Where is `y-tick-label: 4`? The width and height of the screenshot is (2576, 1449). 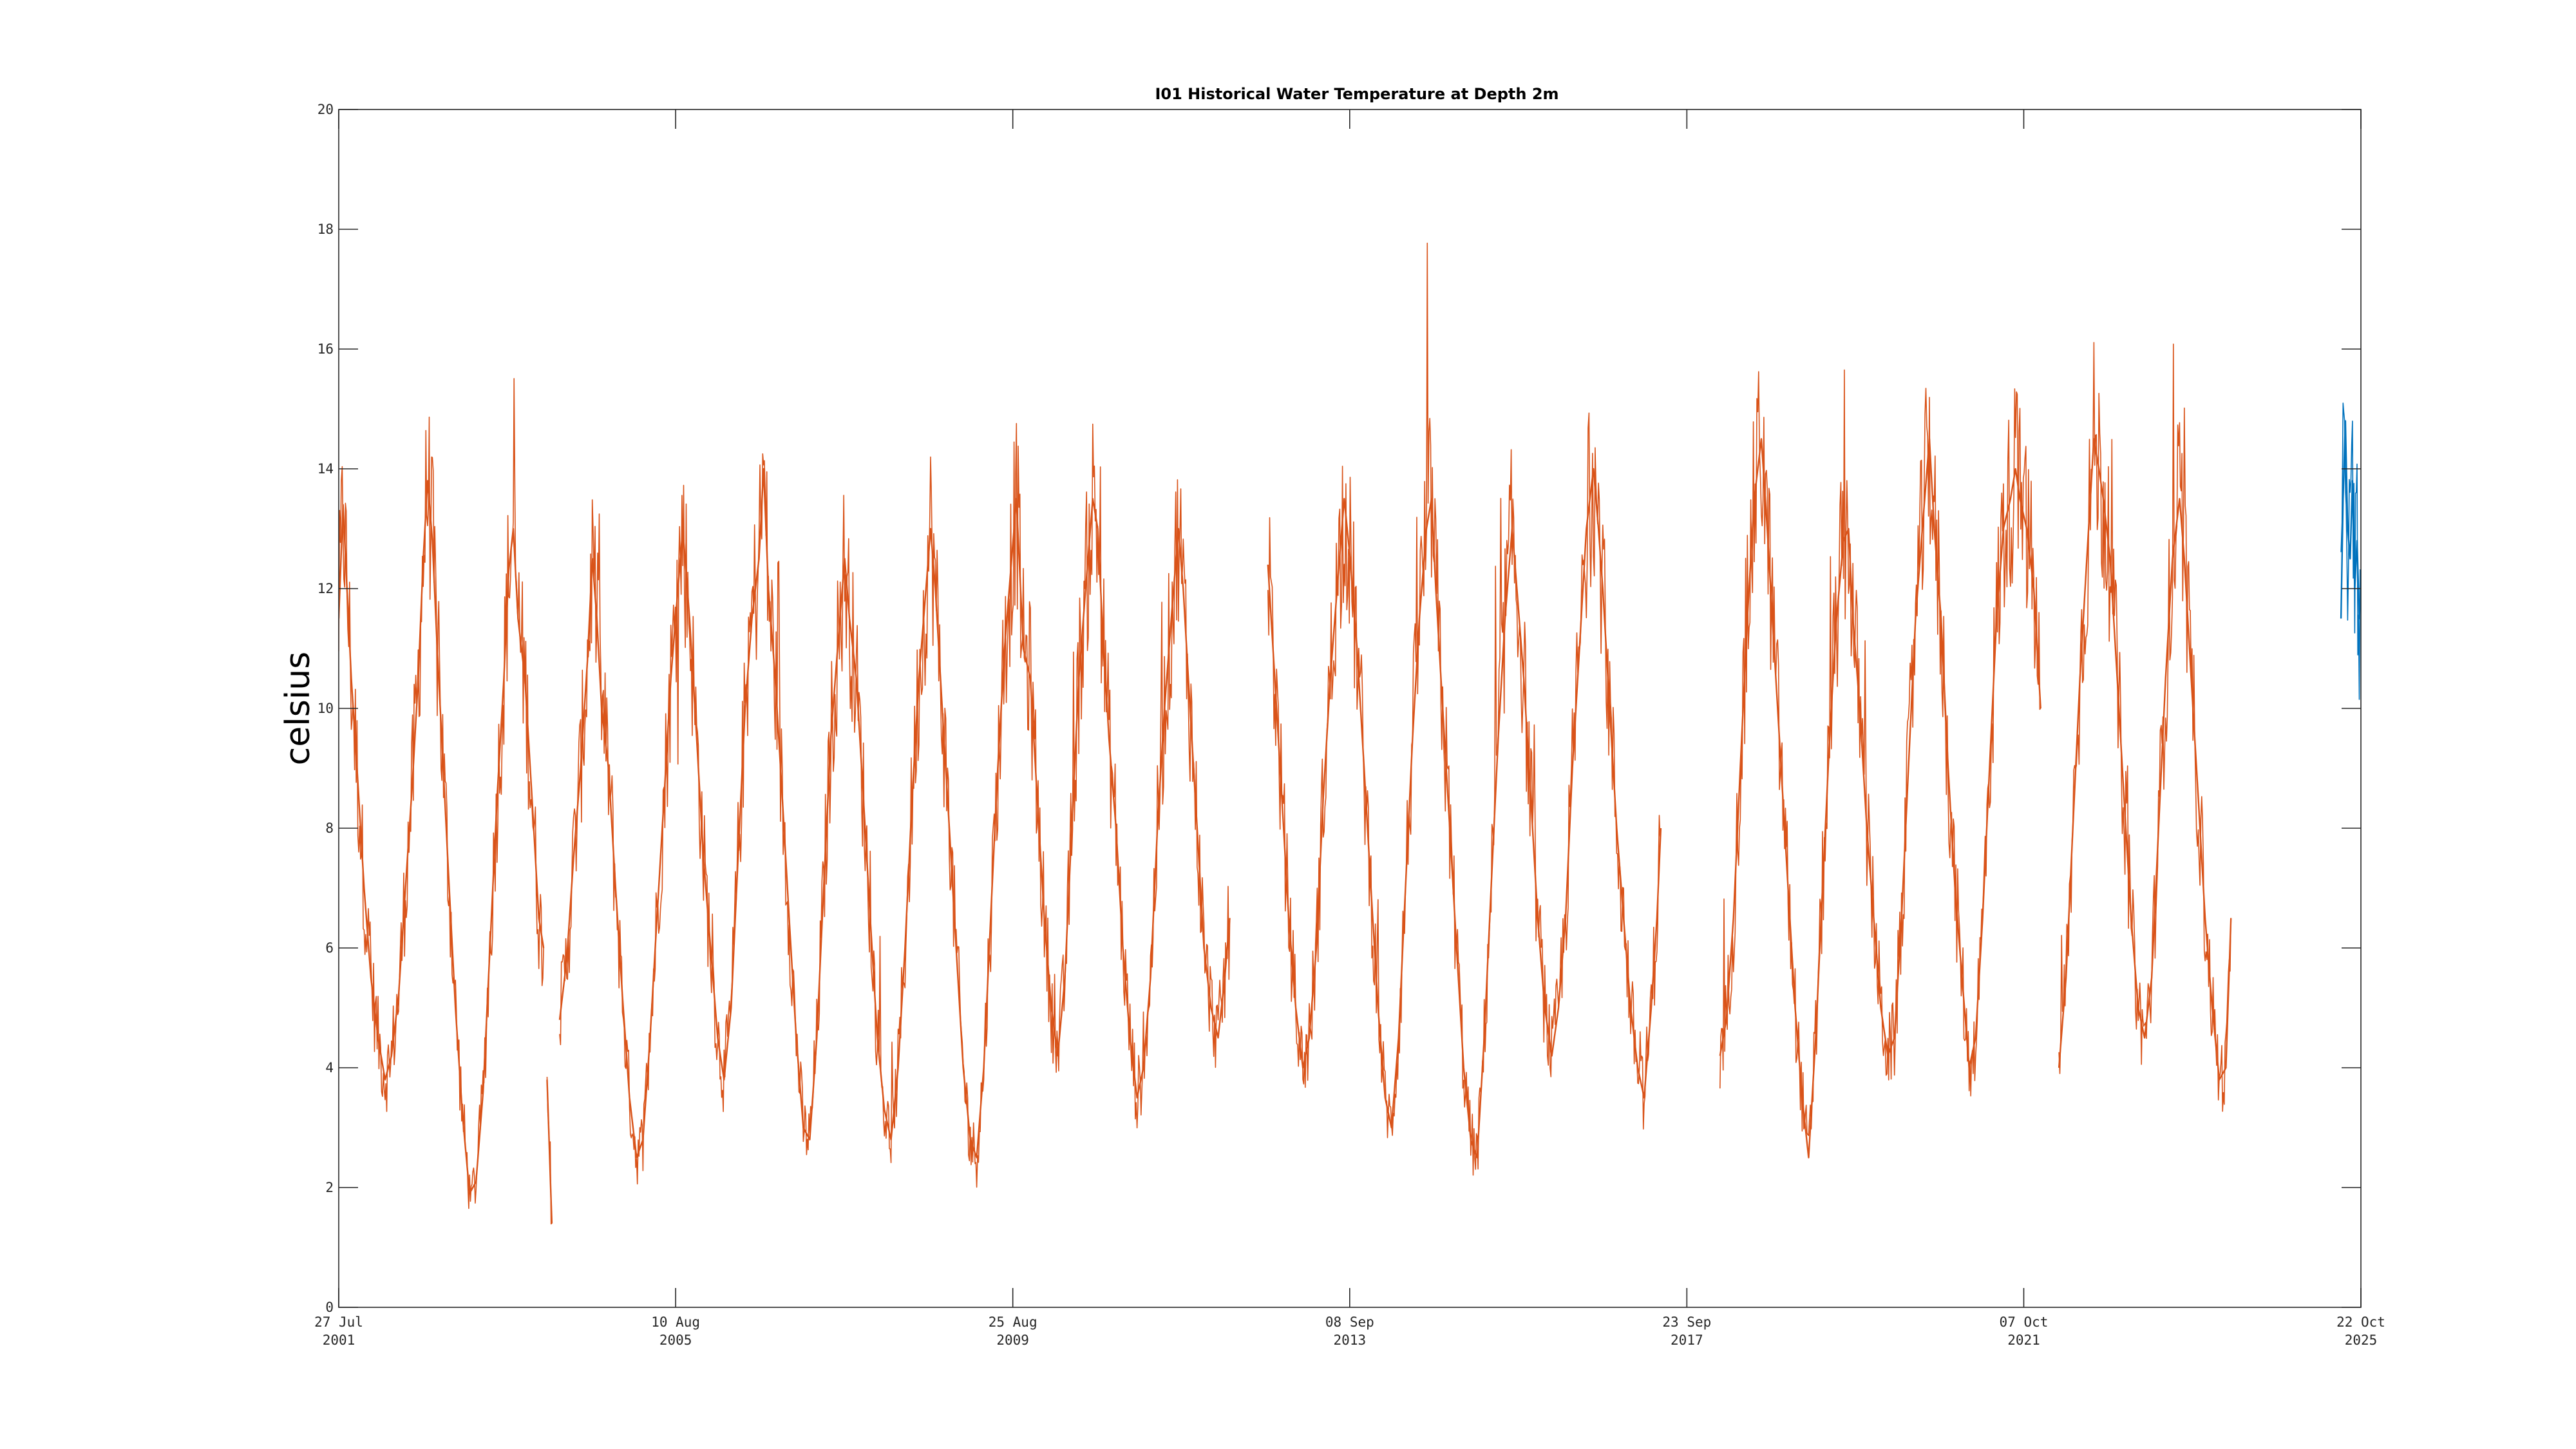 y-tick-label: 4 is located at coordinates (329, 1067).